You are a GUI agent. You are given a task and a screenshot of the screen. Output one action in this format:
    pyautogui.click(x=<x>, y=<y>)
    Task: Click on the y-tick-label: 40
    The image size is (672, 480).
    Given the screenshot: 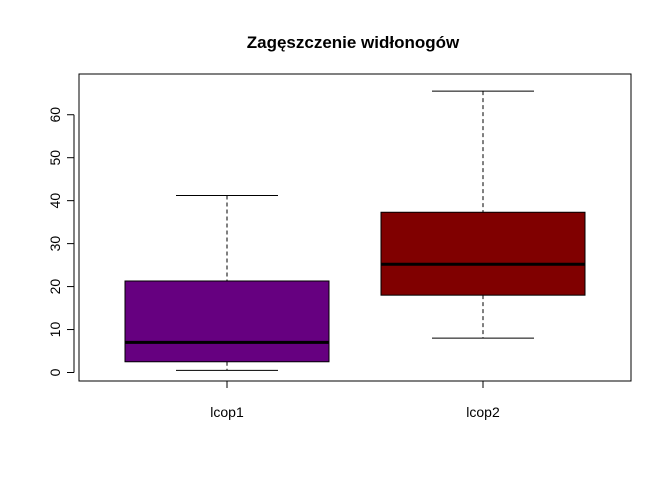 What is the action you would take?
    pyautogui.click(x=55, y=201)
    